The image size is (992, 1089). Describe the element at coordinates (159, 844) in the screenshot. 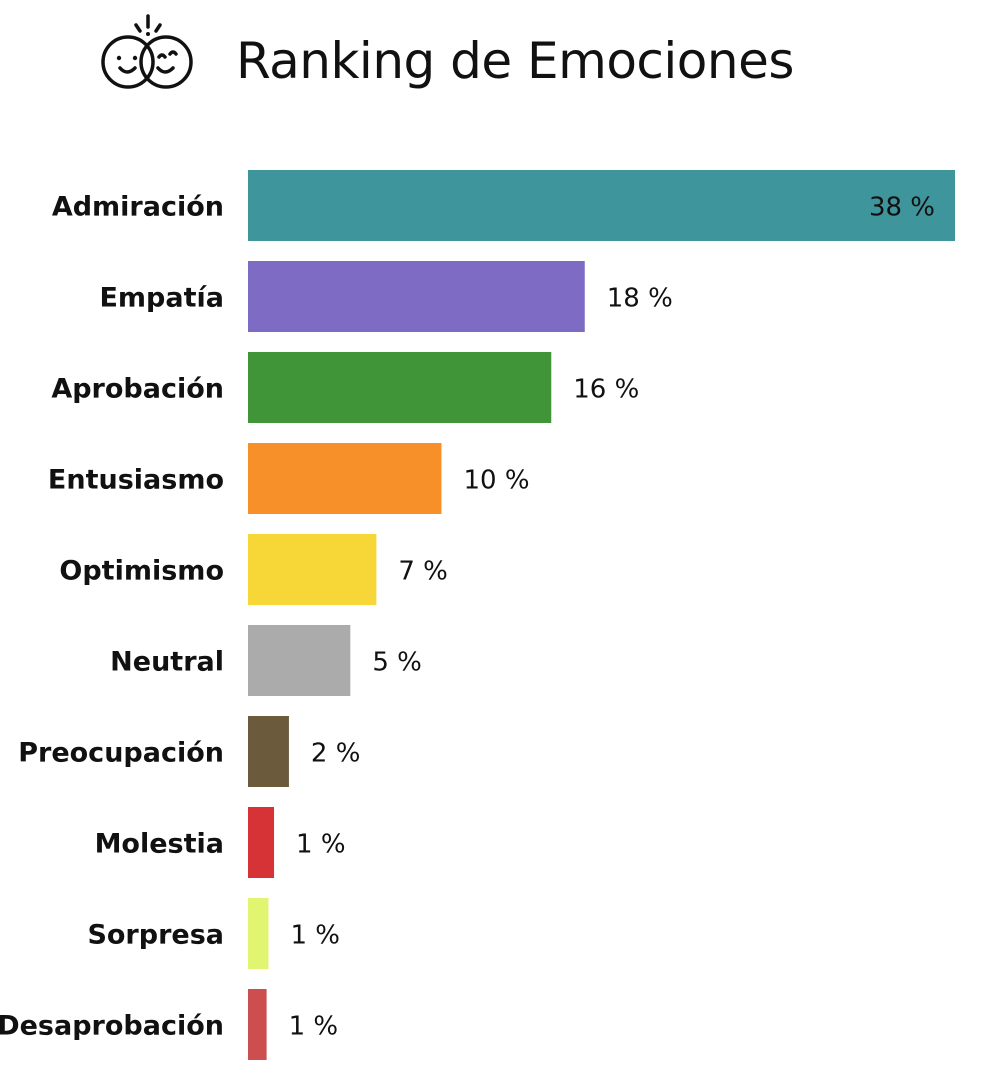

I see `category-label: Molestia` at that location.